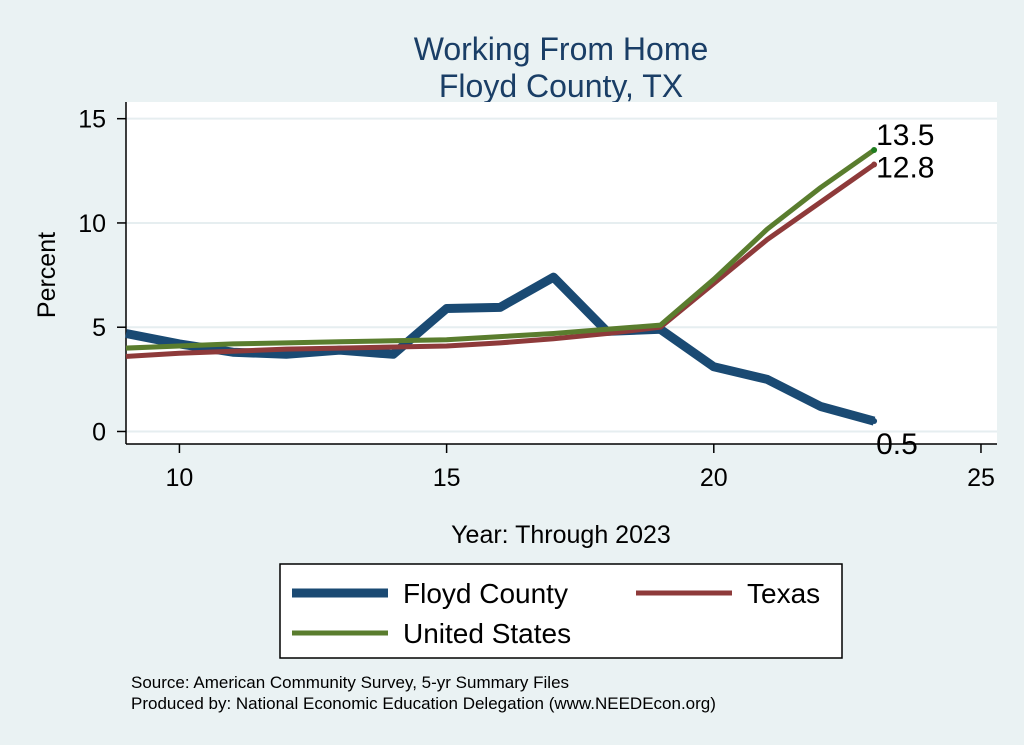 The image size is (1024, 745). I want to click on y-axis-title: Percent, so click(47, 275).